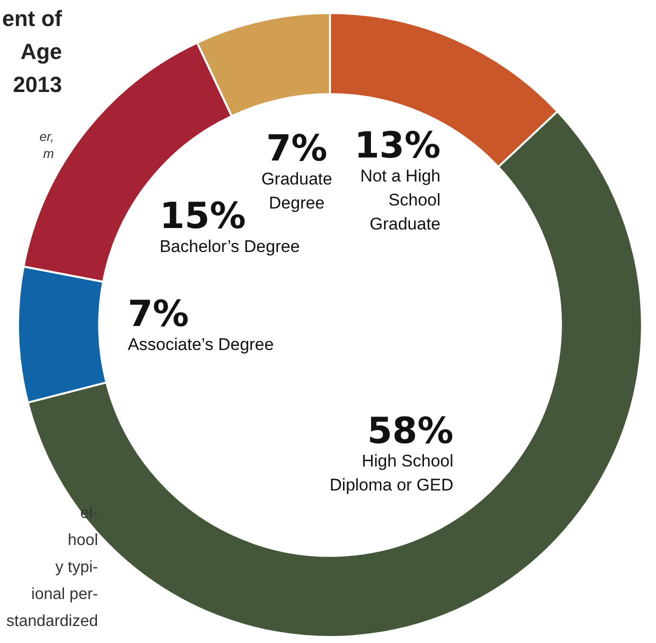 Image resolution: width=656 pixels, height=643 pixels. What do you see at coordinates (410, 431) in the screenshot?
I see `data-label: 58%` at bounding box center [410, 431].